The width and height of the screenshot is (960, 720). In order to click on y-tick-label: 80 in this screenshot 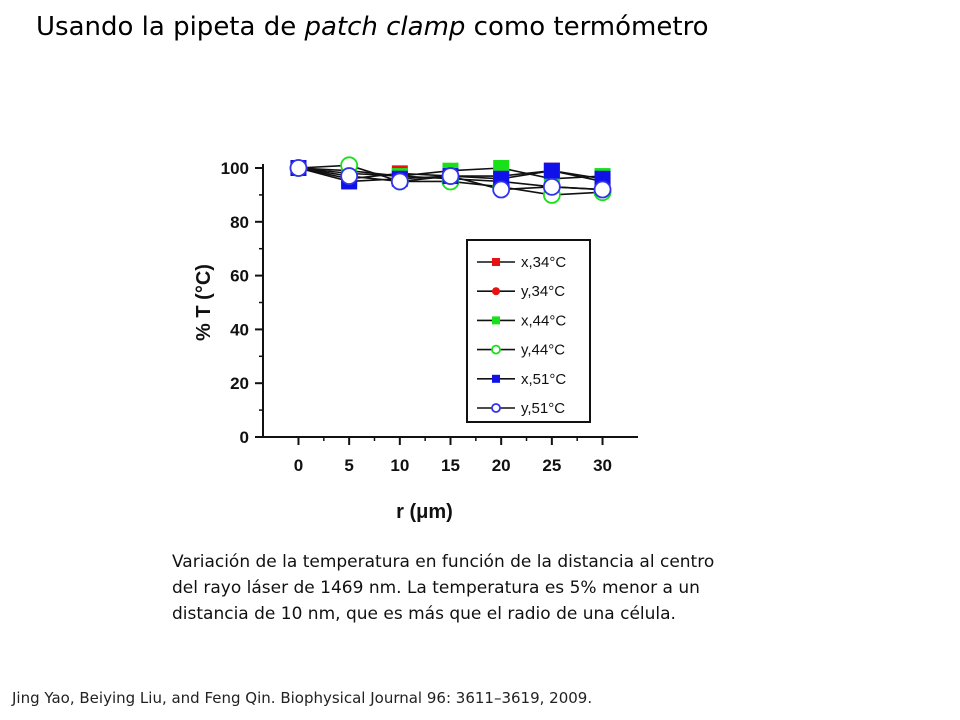, I will do `click(239, 222)`.